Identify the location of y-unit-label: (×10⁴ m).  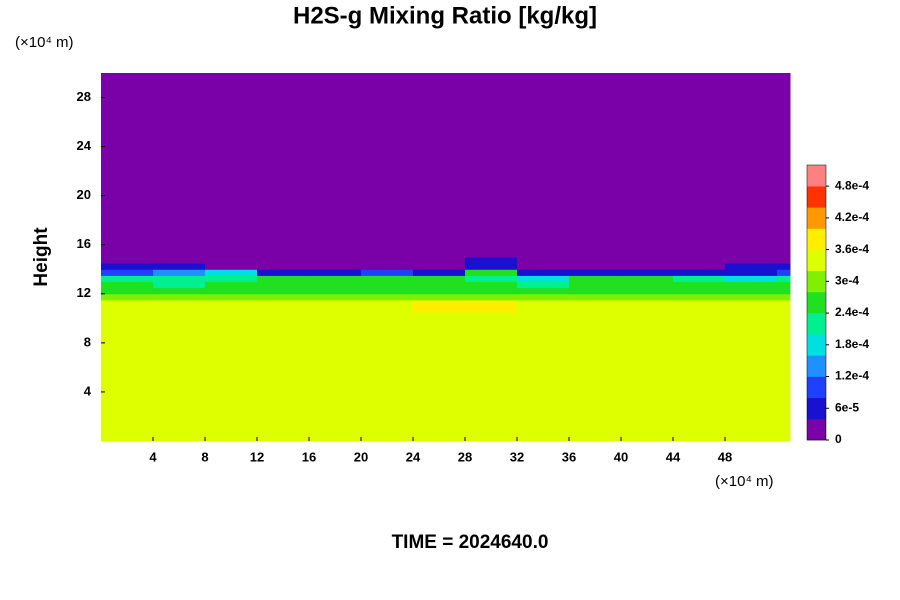
(44, 42).